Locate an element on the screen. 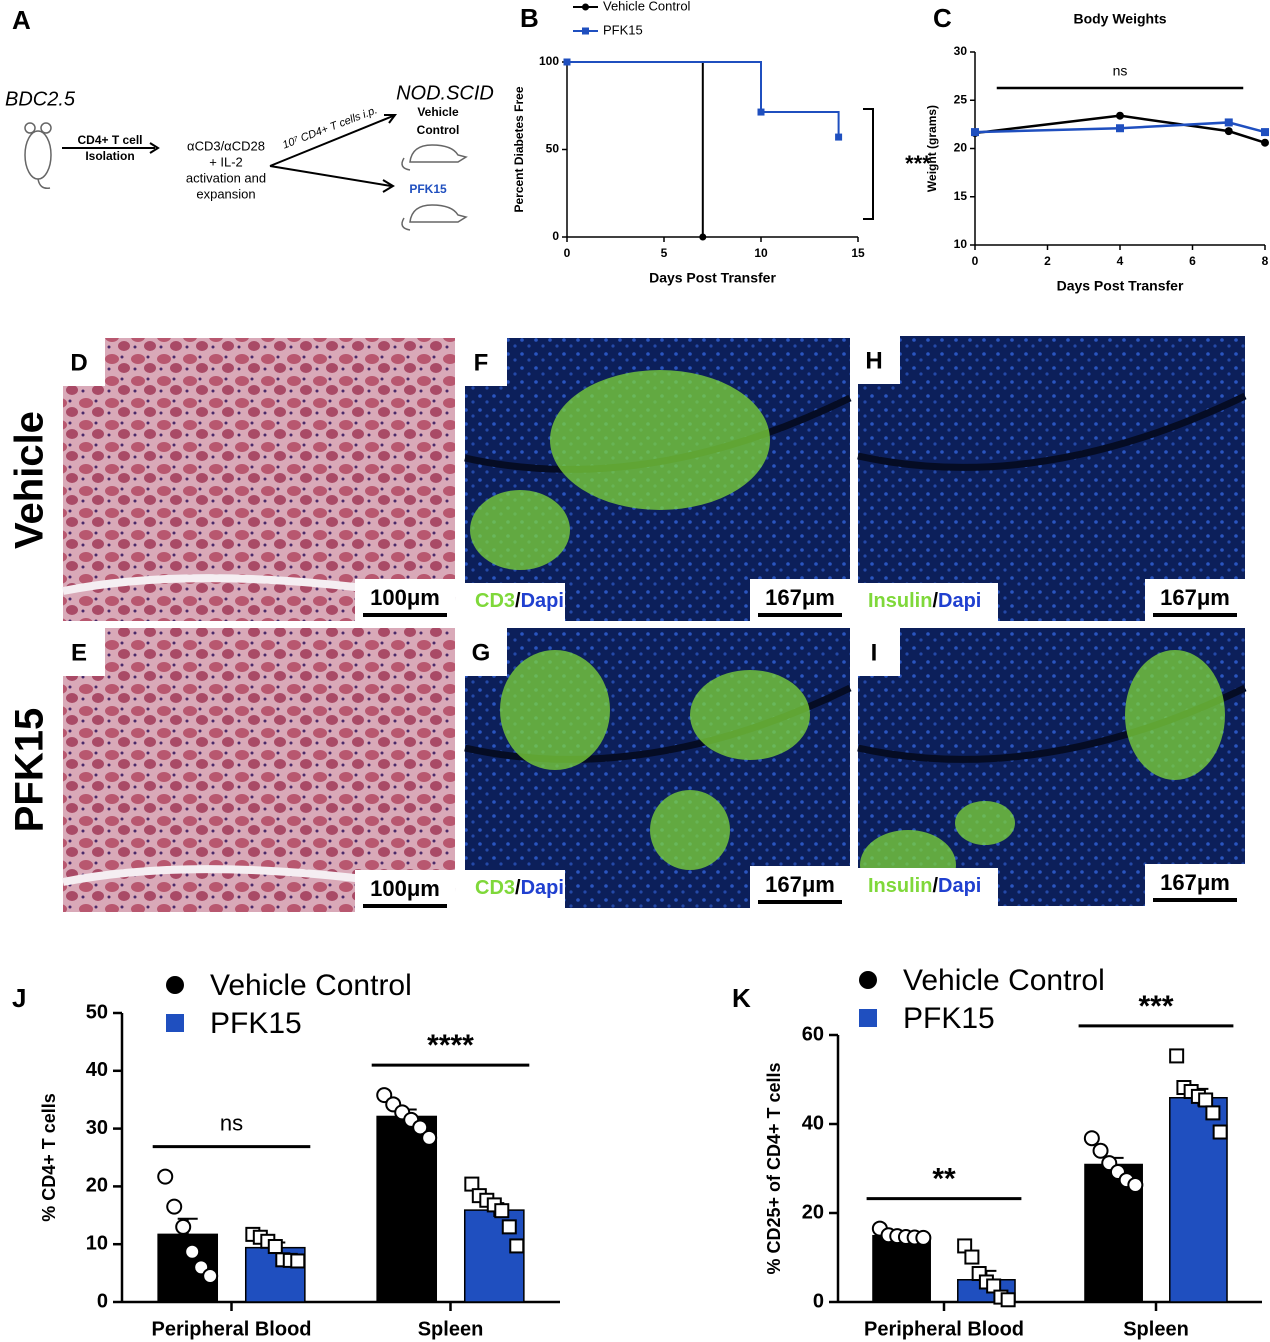 This screenshot has width=1270, height=1342. panel-letter: D is located at coordinates (78, 362).